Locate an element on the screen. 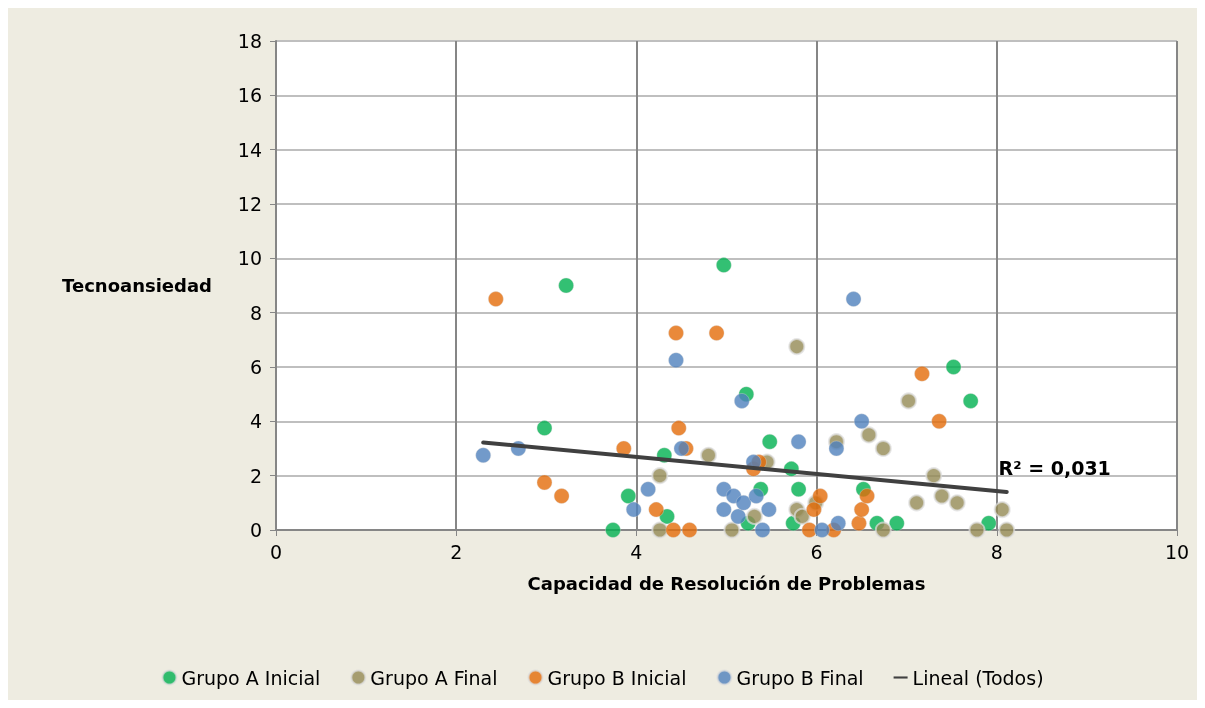 The image size is (1205, 708). y-tick-label: 2 is located at coordinates (255, 475).